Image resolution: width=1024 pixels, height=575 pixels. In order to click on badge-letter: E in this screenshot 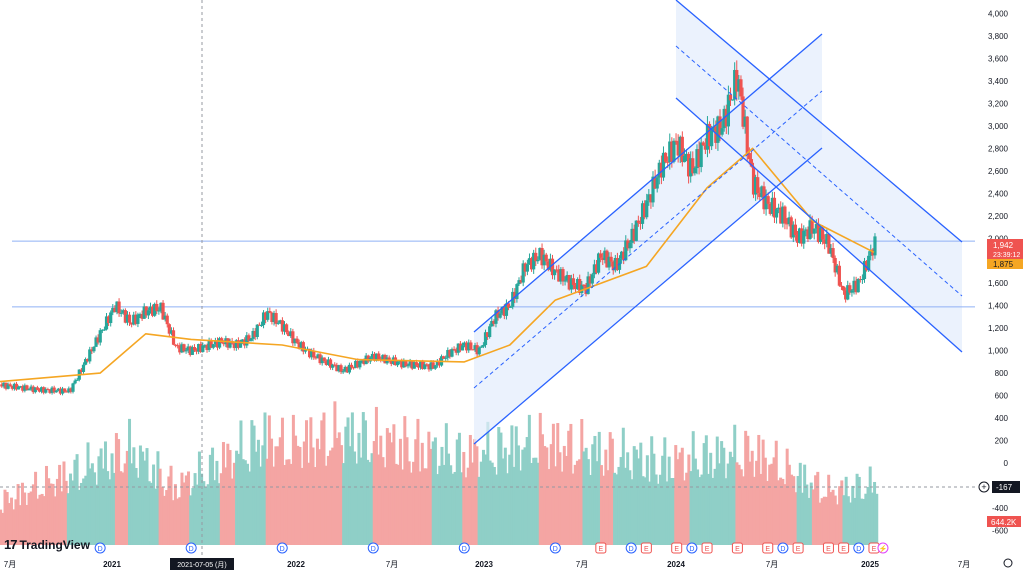, I will do `click(737, 549)`.